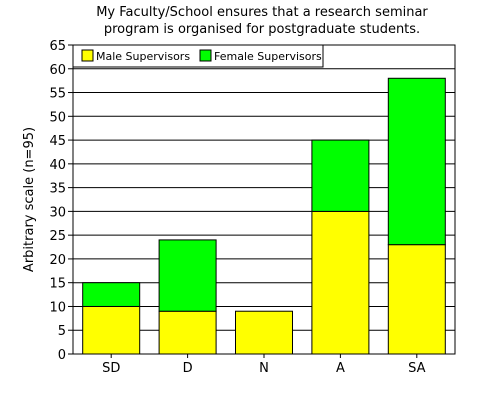  Describe the element at coordinates (264, 332) in the screenshot. I see `bar-male-n` at that location.